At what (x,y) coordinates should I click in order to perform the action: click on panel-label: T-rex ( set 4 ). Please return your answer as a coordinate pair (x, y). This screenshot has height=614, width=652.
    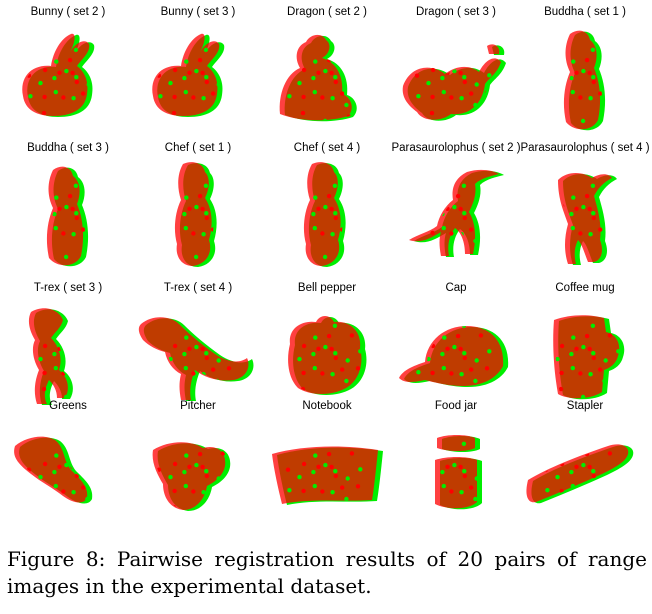
    Looking at the image, I should click on (198, 288).